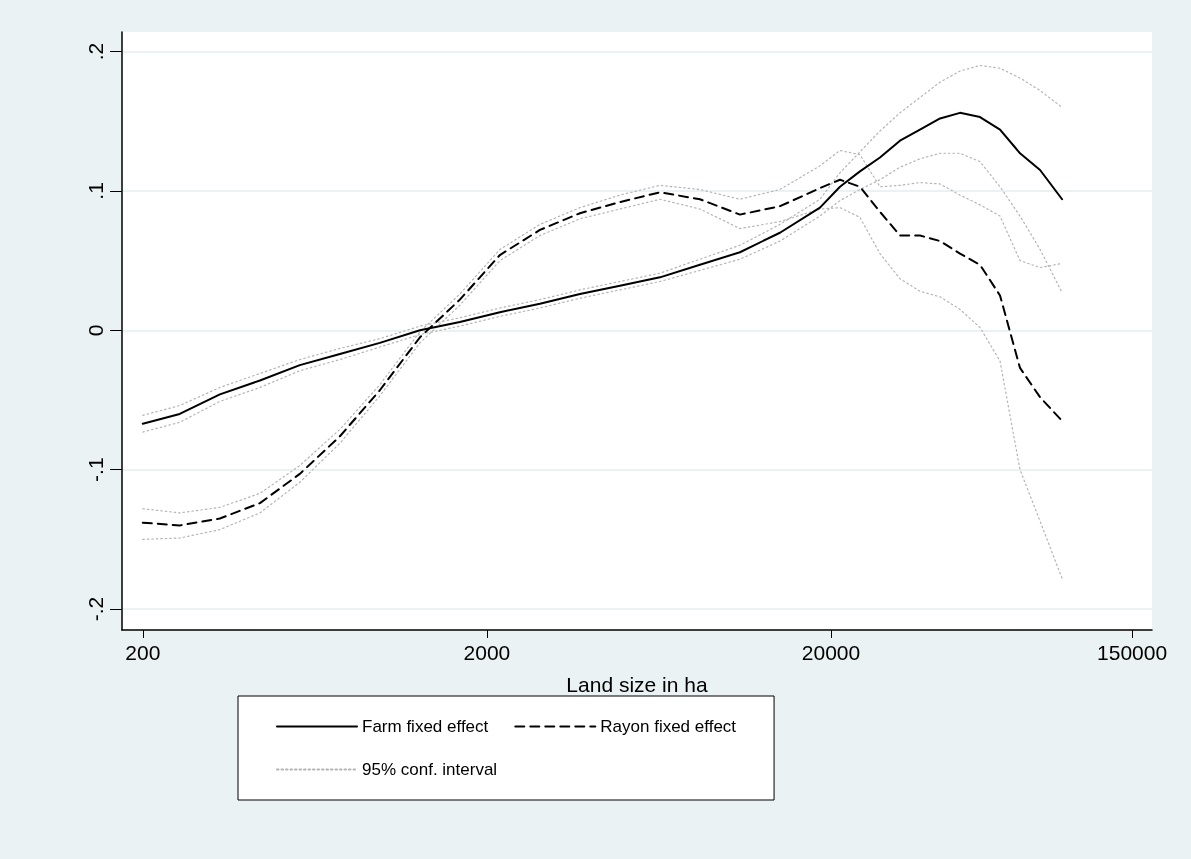 This screenshot has width=1191, height=859. What do you see at coordinates (1132, 652) in the screenshot?
I see `x-tick-label: 150000` at bounding box center [1132, 652].